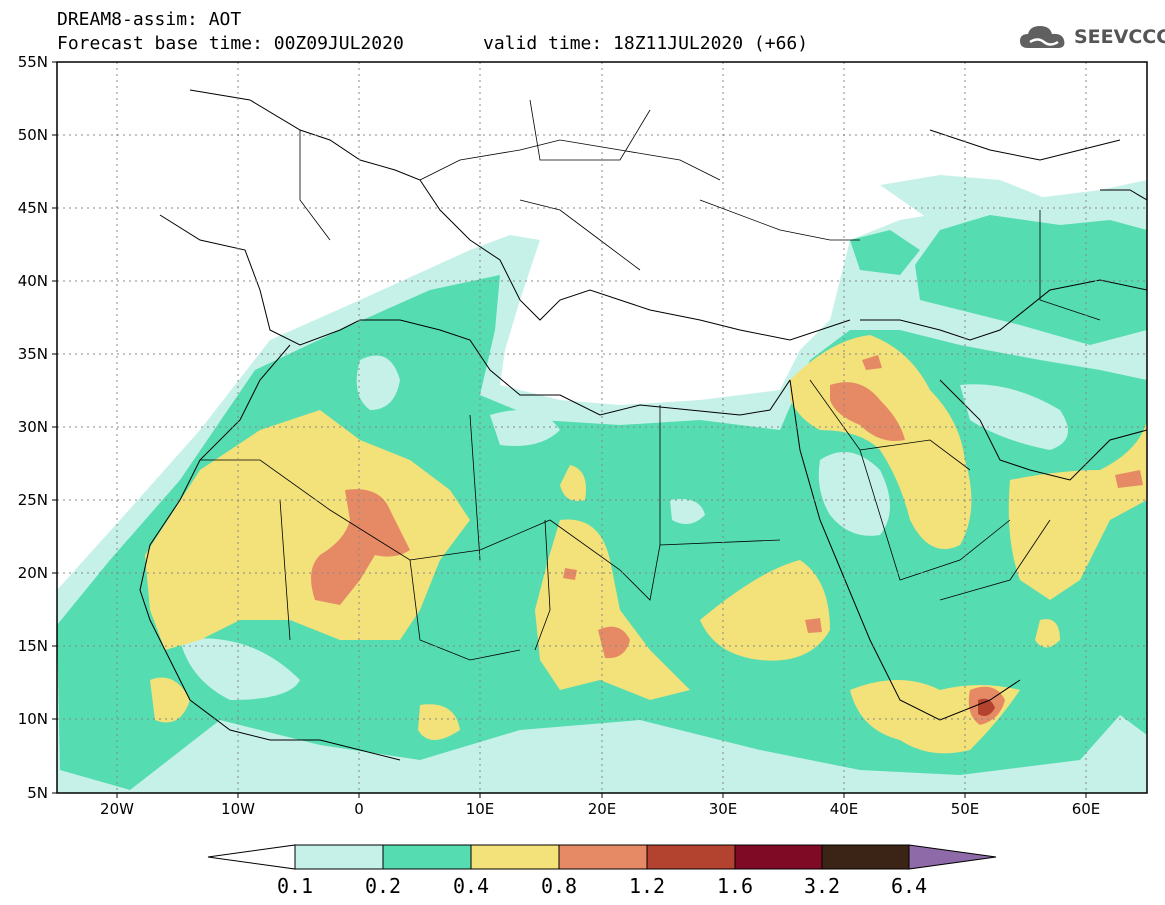  Describe the element at coordinates (359, 809) in the screenshot. I see `lon-label: 0` at that location.